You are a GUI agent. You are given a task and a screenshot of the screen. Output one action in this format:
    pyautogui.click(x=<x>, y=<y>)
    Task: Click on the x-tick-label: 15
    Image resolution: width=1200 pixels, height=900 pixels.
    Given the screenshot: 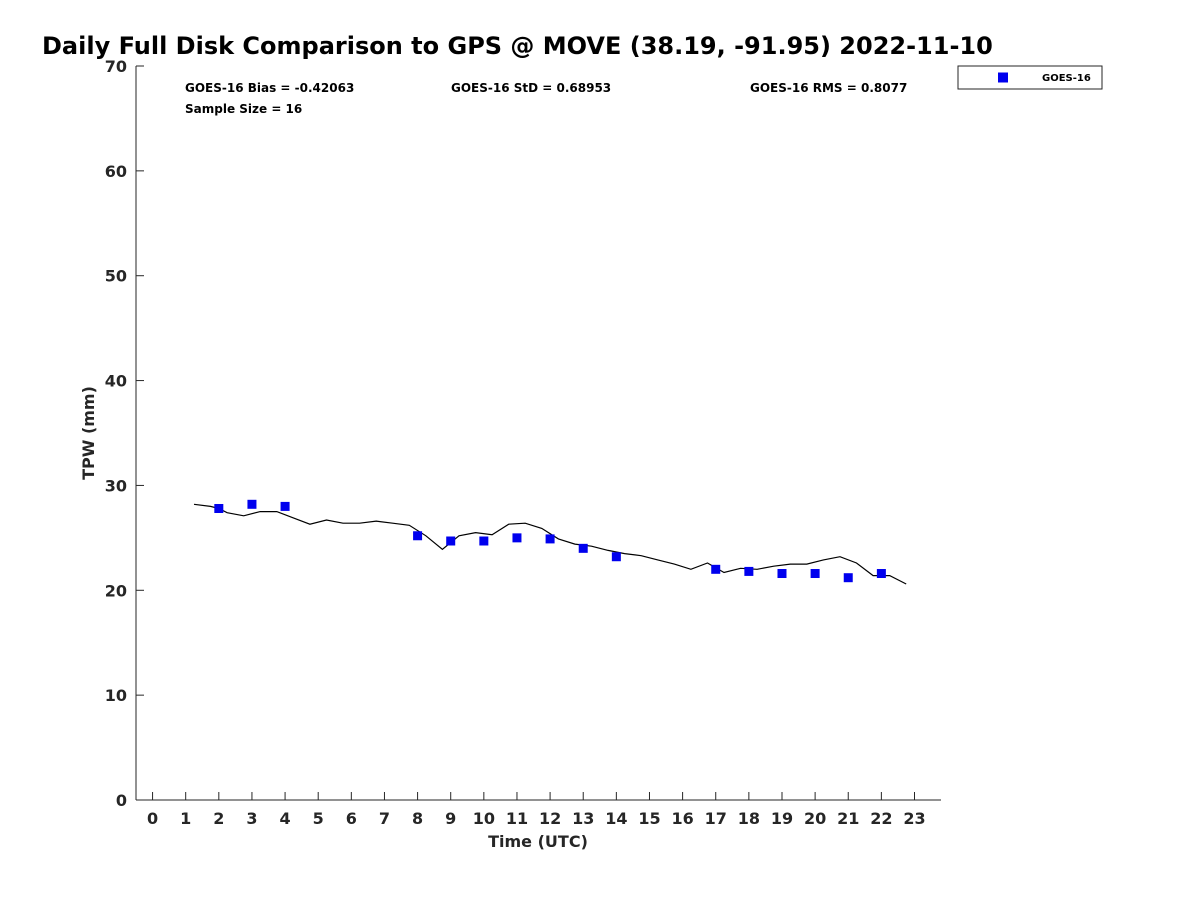 What is the action you would take?
    pyautogui.click(x=649, y=818)
    